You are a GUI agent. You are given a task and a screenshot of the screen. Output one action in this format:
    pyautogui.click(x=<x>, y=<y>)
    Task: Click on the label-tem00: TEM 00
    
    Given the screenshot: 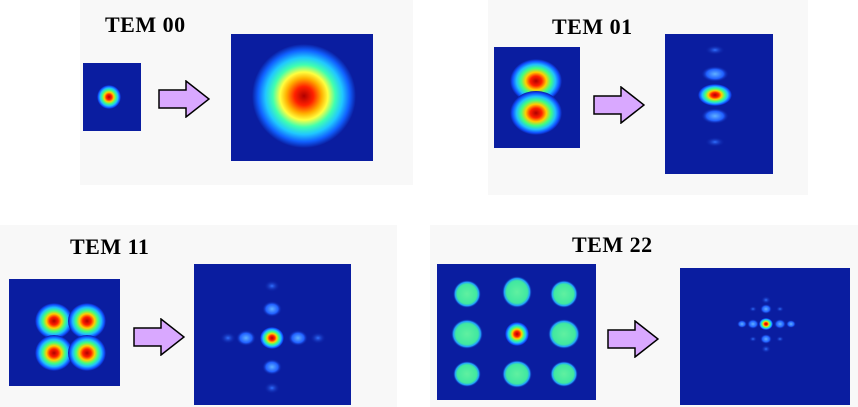 What is the action you would take?
    pyautogui.click(x=145, y=24)
    